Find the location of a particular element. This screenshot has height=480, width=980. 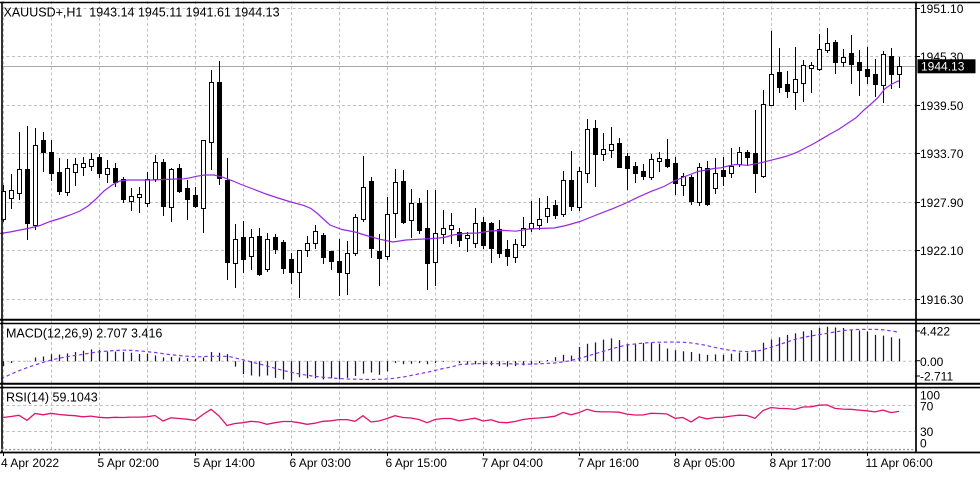

svg-text: 1951.10 is located at coordinates (942, 9).